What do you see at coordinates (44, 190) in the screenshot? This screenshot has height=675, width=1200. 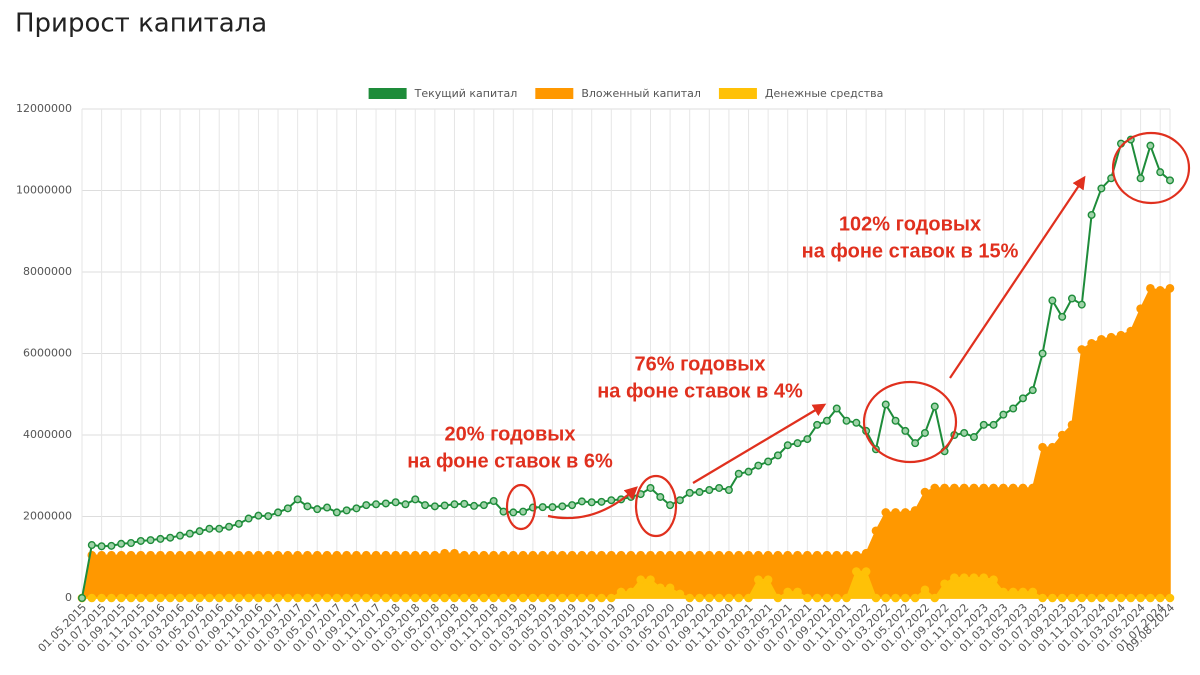 I see `y-tick-label: 10000000` at bounding box center [44, 190].